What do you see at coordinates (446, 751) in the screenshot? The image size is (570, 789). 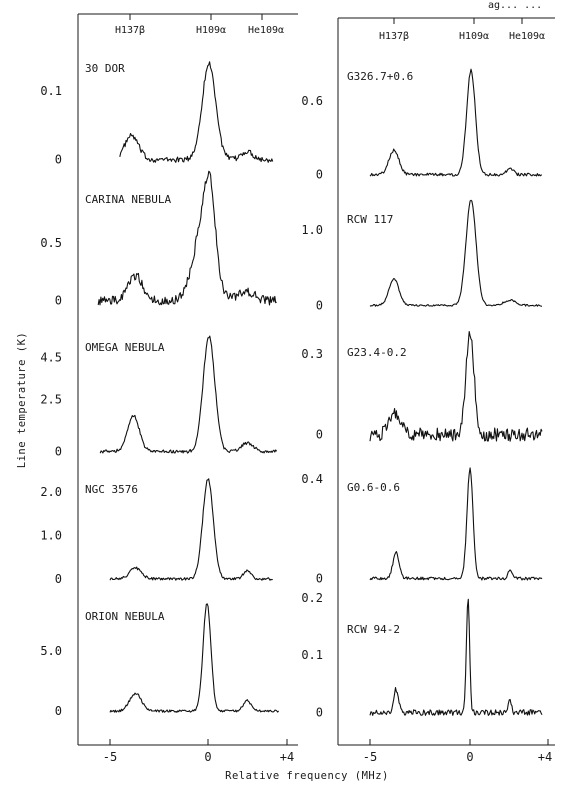 I see `right-x-axis: -5 0 +4` at bounding box center [446, 751].